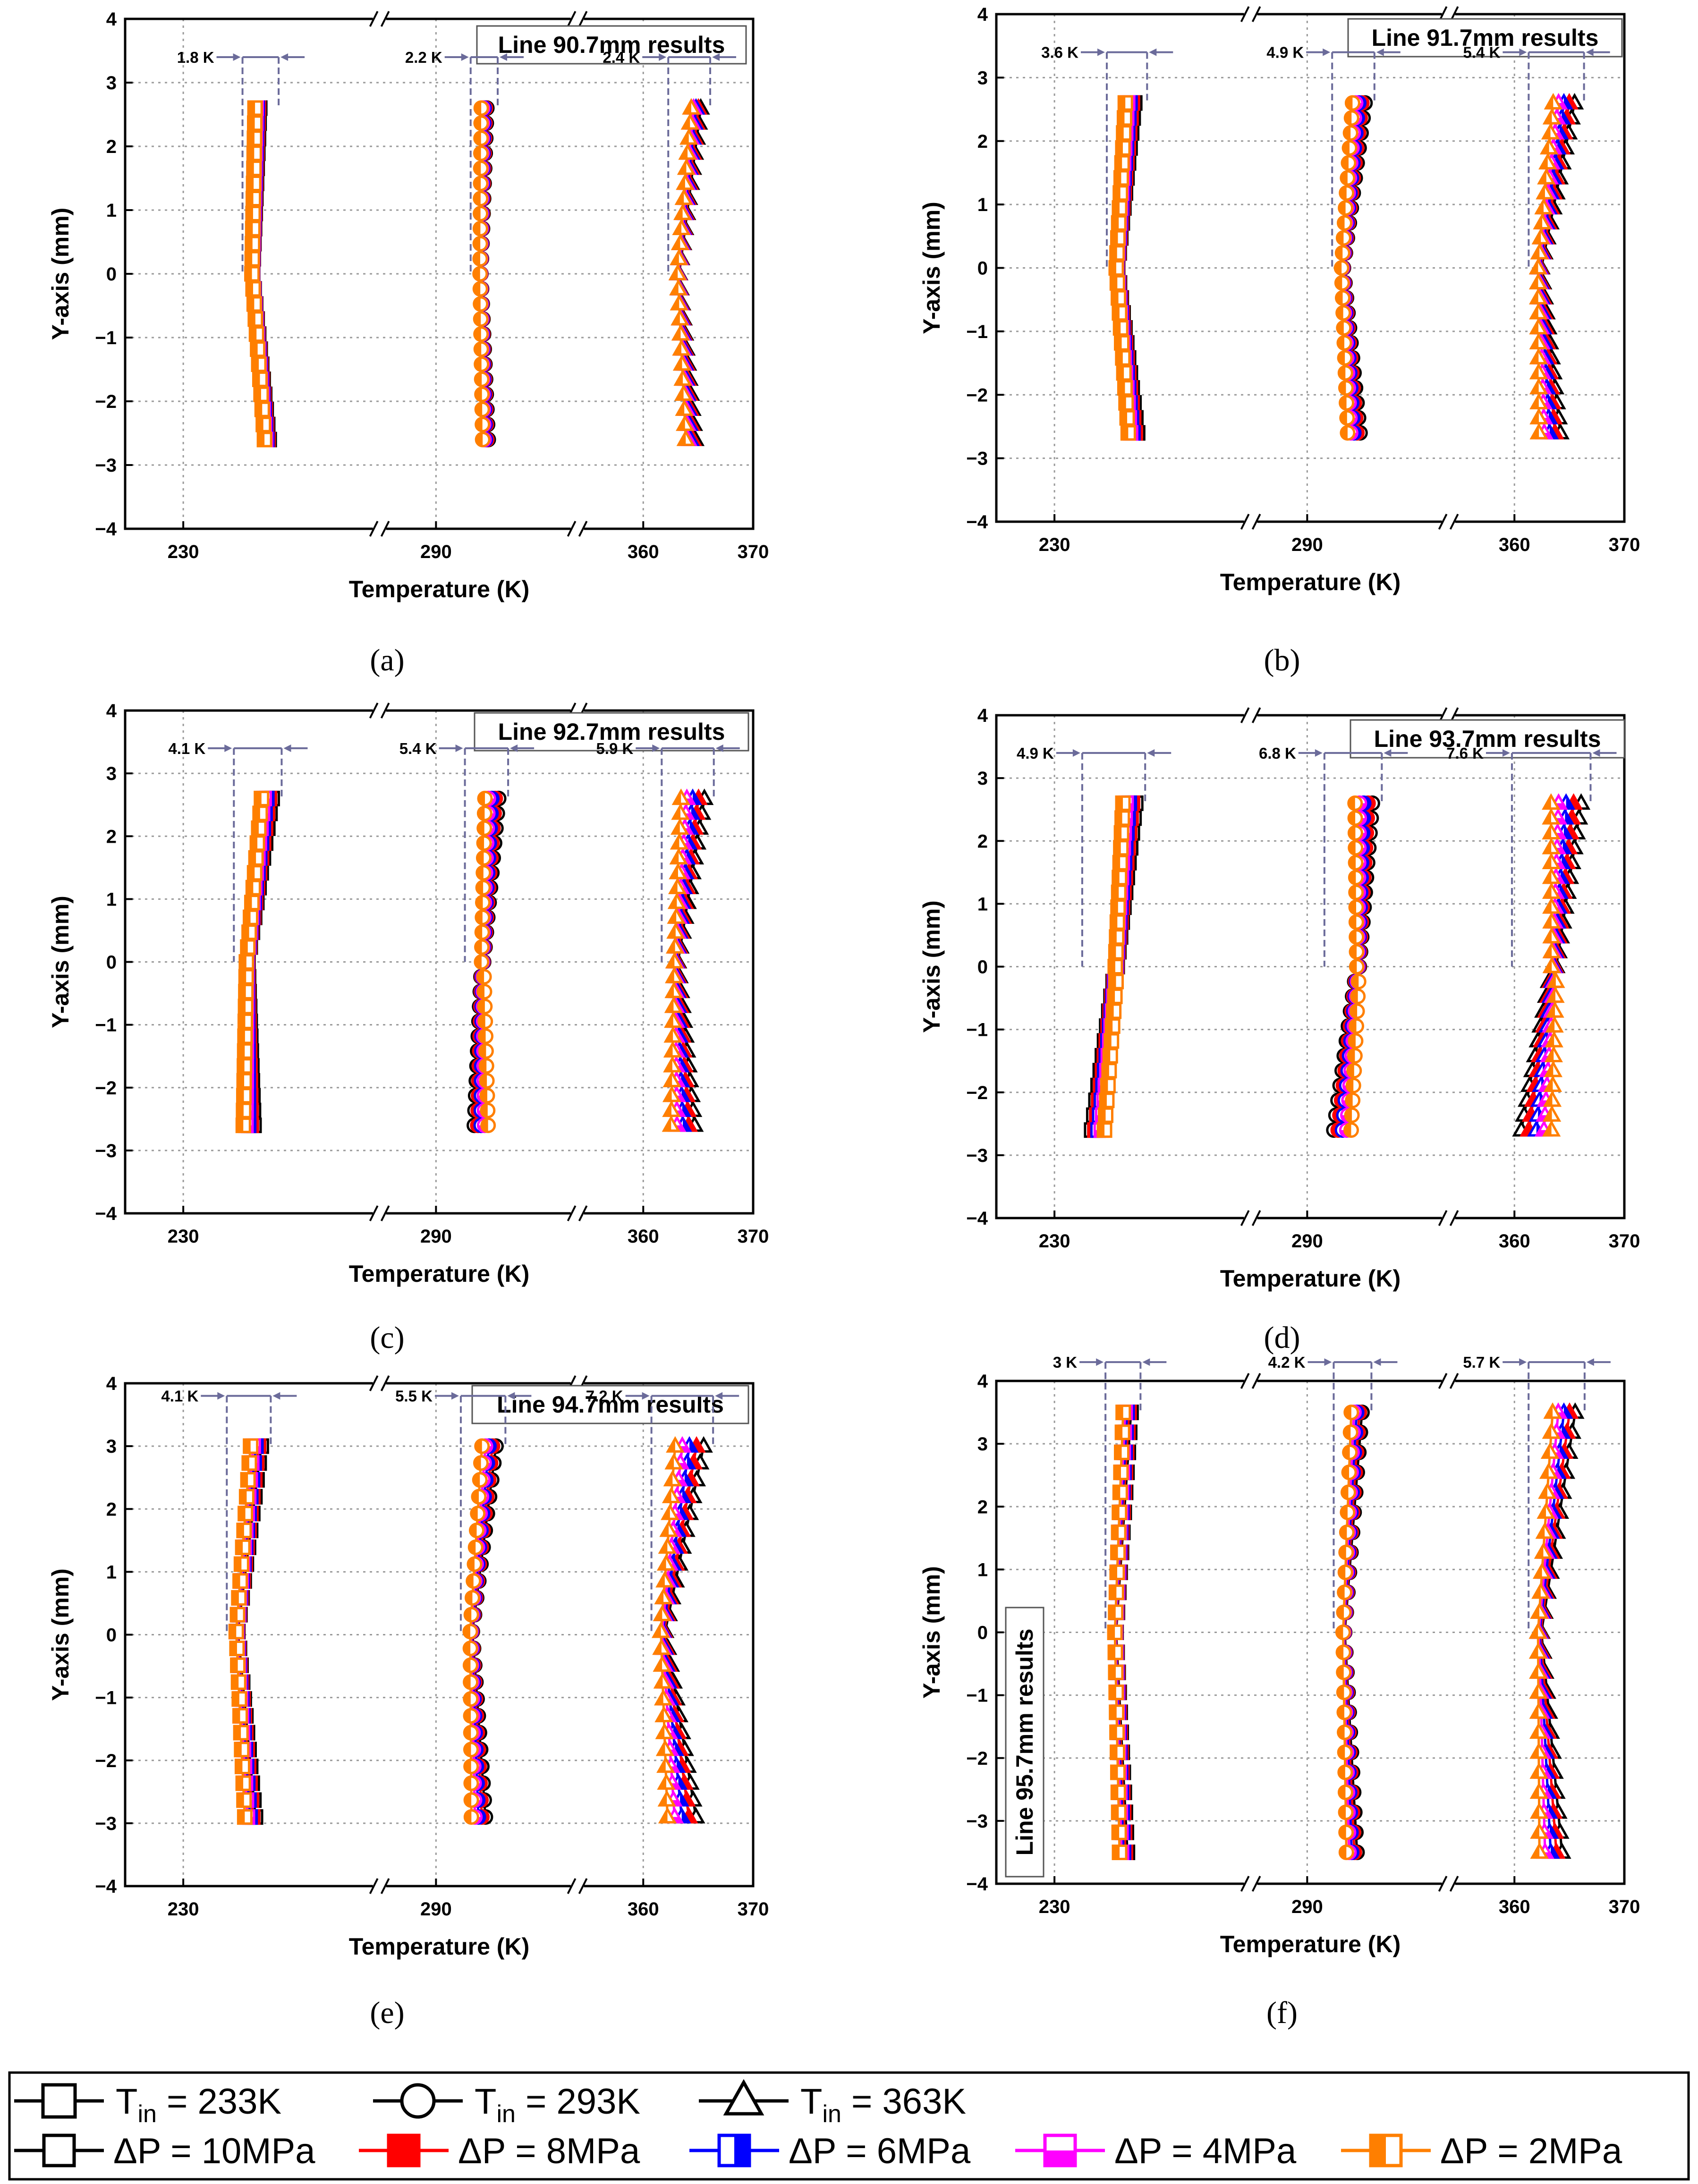 Image resolution: width=1698 pixels, height=2184 pixels. Describe the element at coordinates (418, 748) in the screenshot. I see `spread-label: 5.4 K` at that location.